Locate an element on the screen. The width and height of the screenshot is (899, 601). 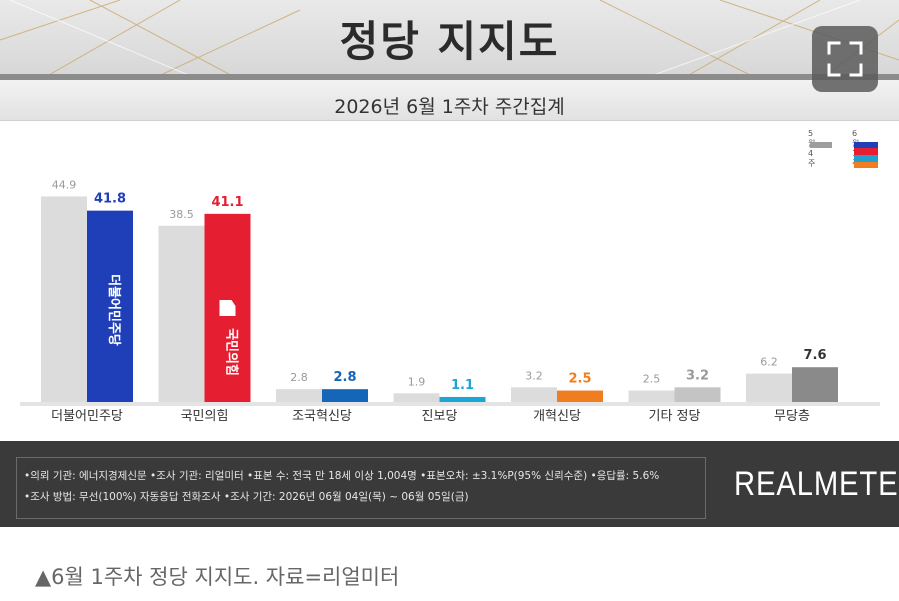
chart-subtitle: 2026년 6월 1주차 주간집계 is located at coordinates (449, 107).